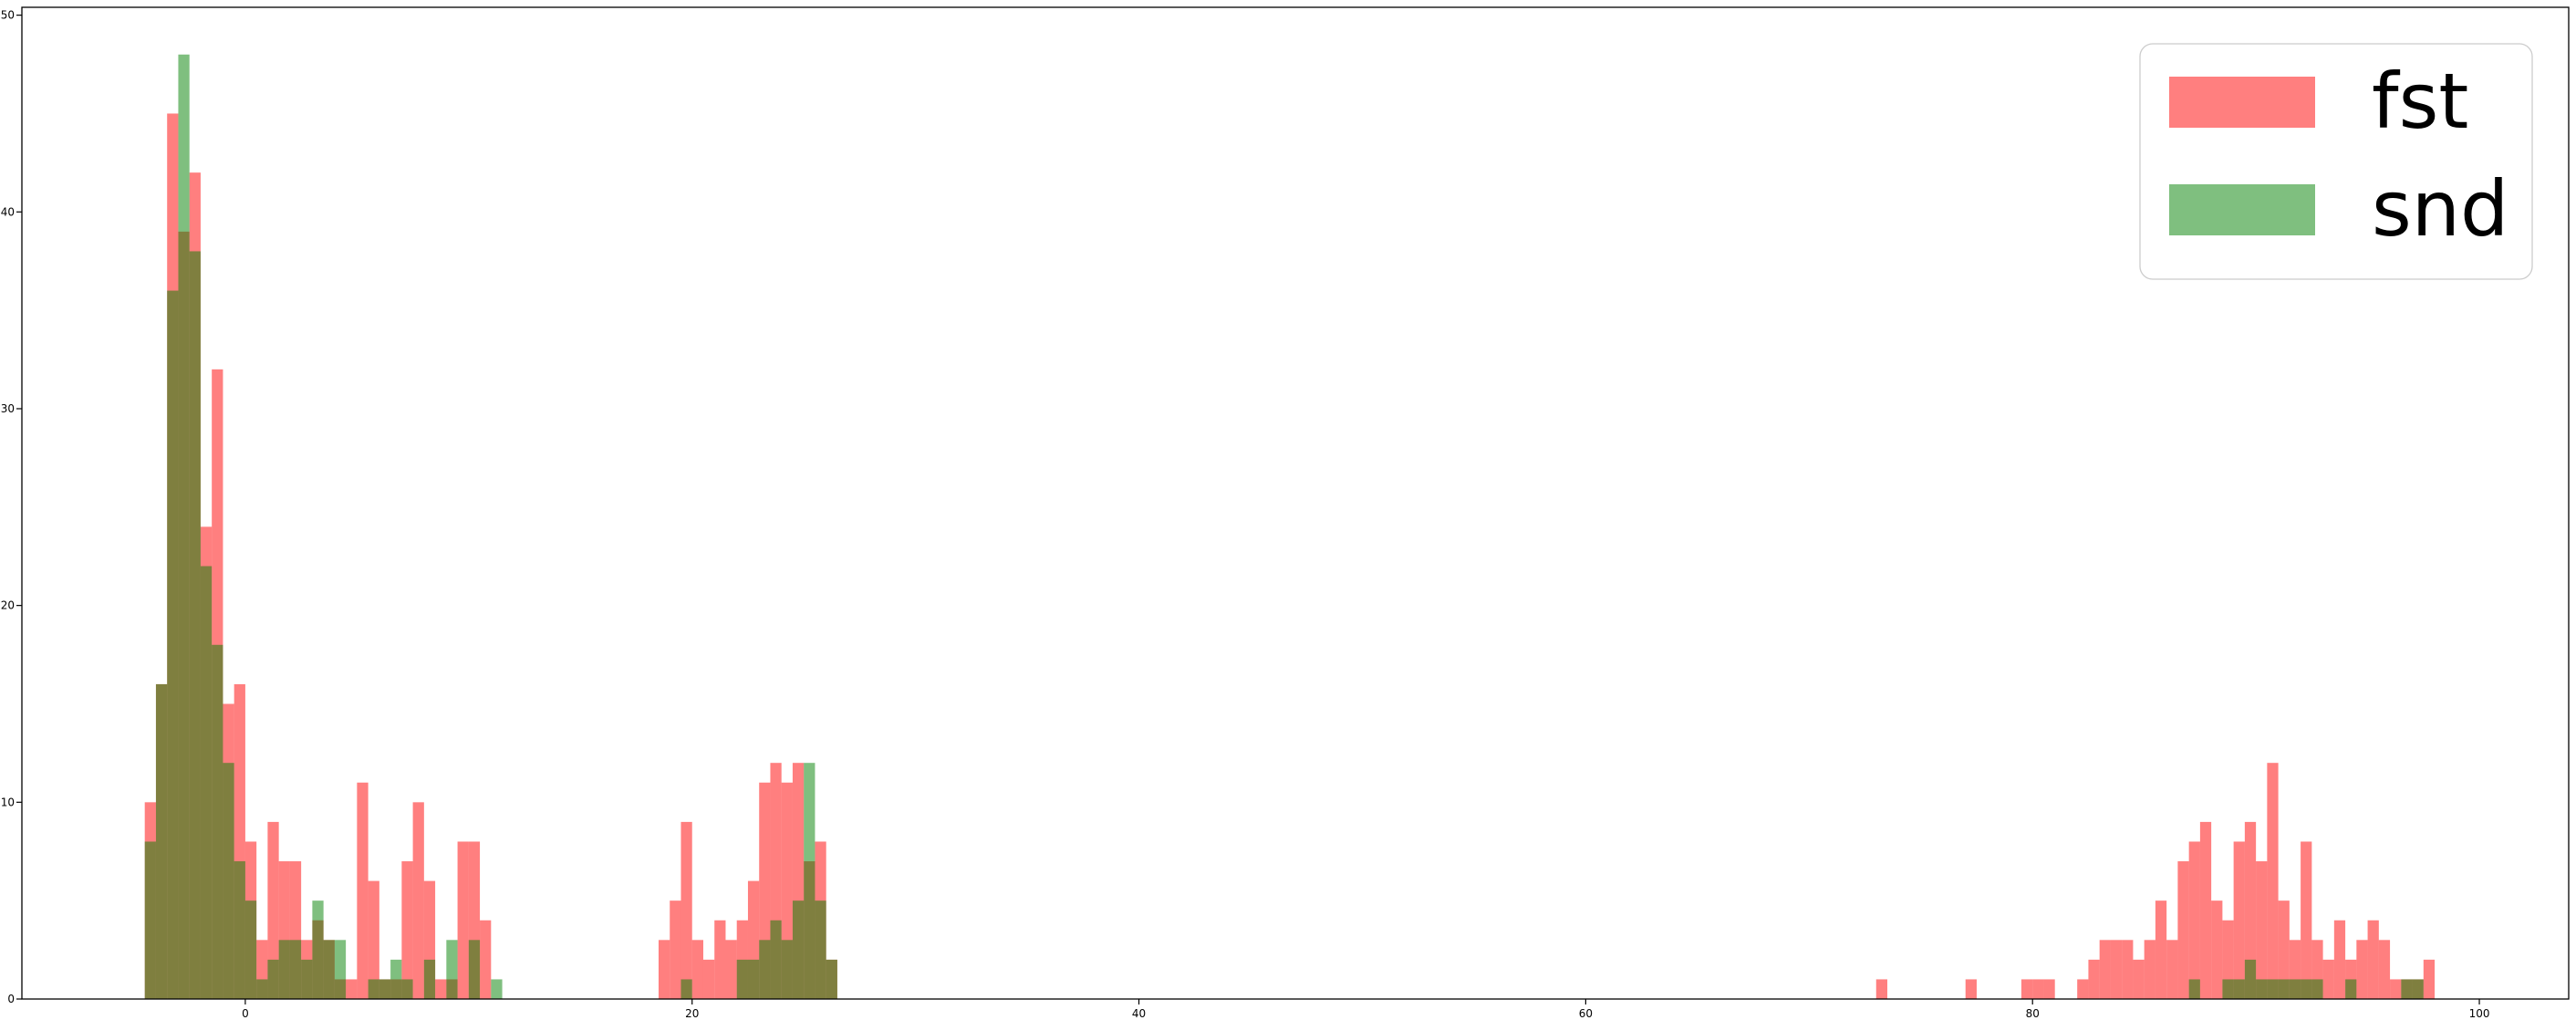 This screenshot has width=2576, height=1020. What do you see at coordinates (2440, 209) in the screenshot?
I see `legend-label-snd: snd` at bounding box center [2440, 209].